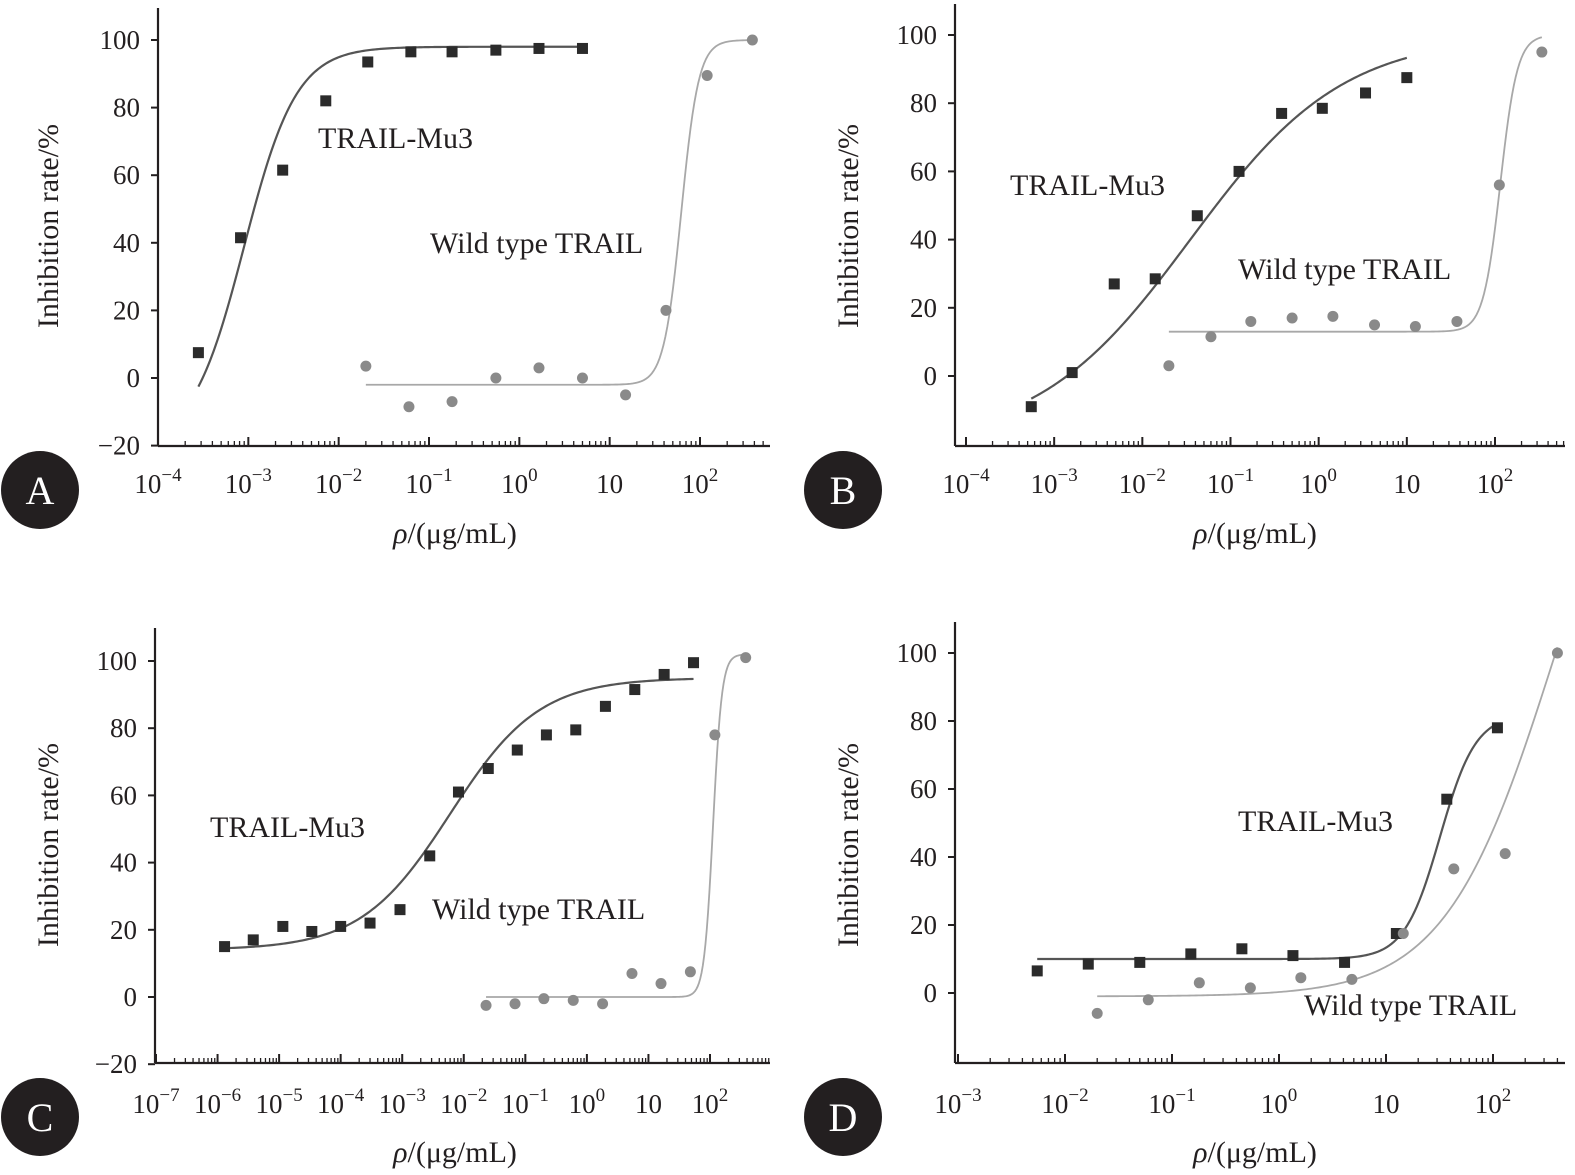 The image size is (1575, 1175). I want to click on panel-badge: D, so click(843, 1117).